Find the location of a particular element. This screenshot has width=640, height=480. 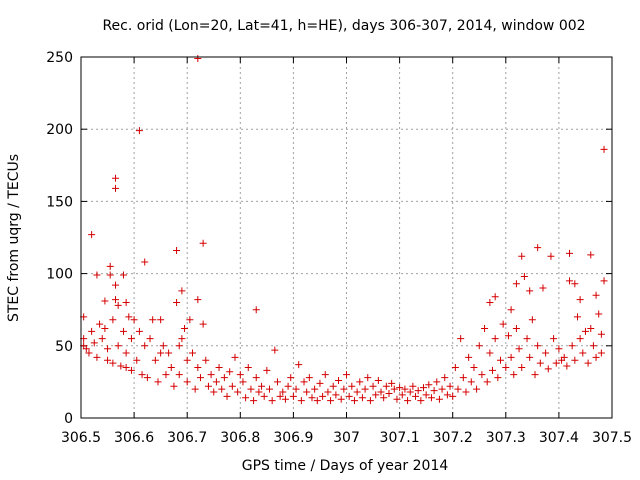

x-tick-label: 306.8 is located at coordinates (240, 438).